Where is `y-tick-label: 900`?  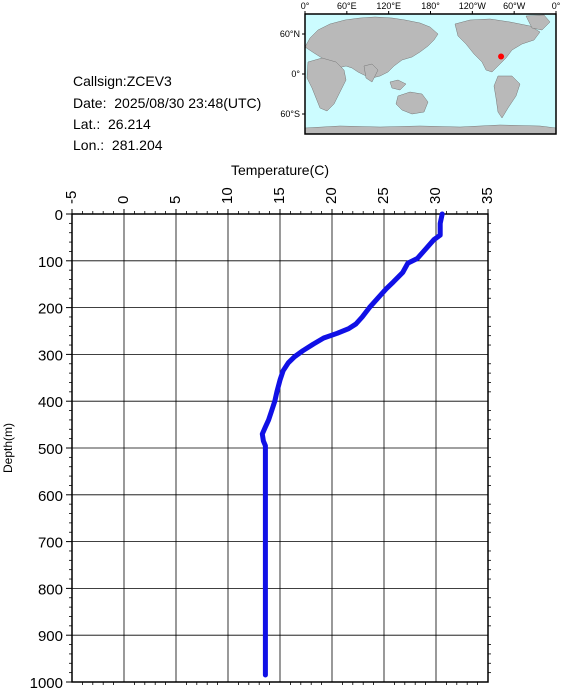
y-tick-label: 900 is located at coordinates (50, 636).